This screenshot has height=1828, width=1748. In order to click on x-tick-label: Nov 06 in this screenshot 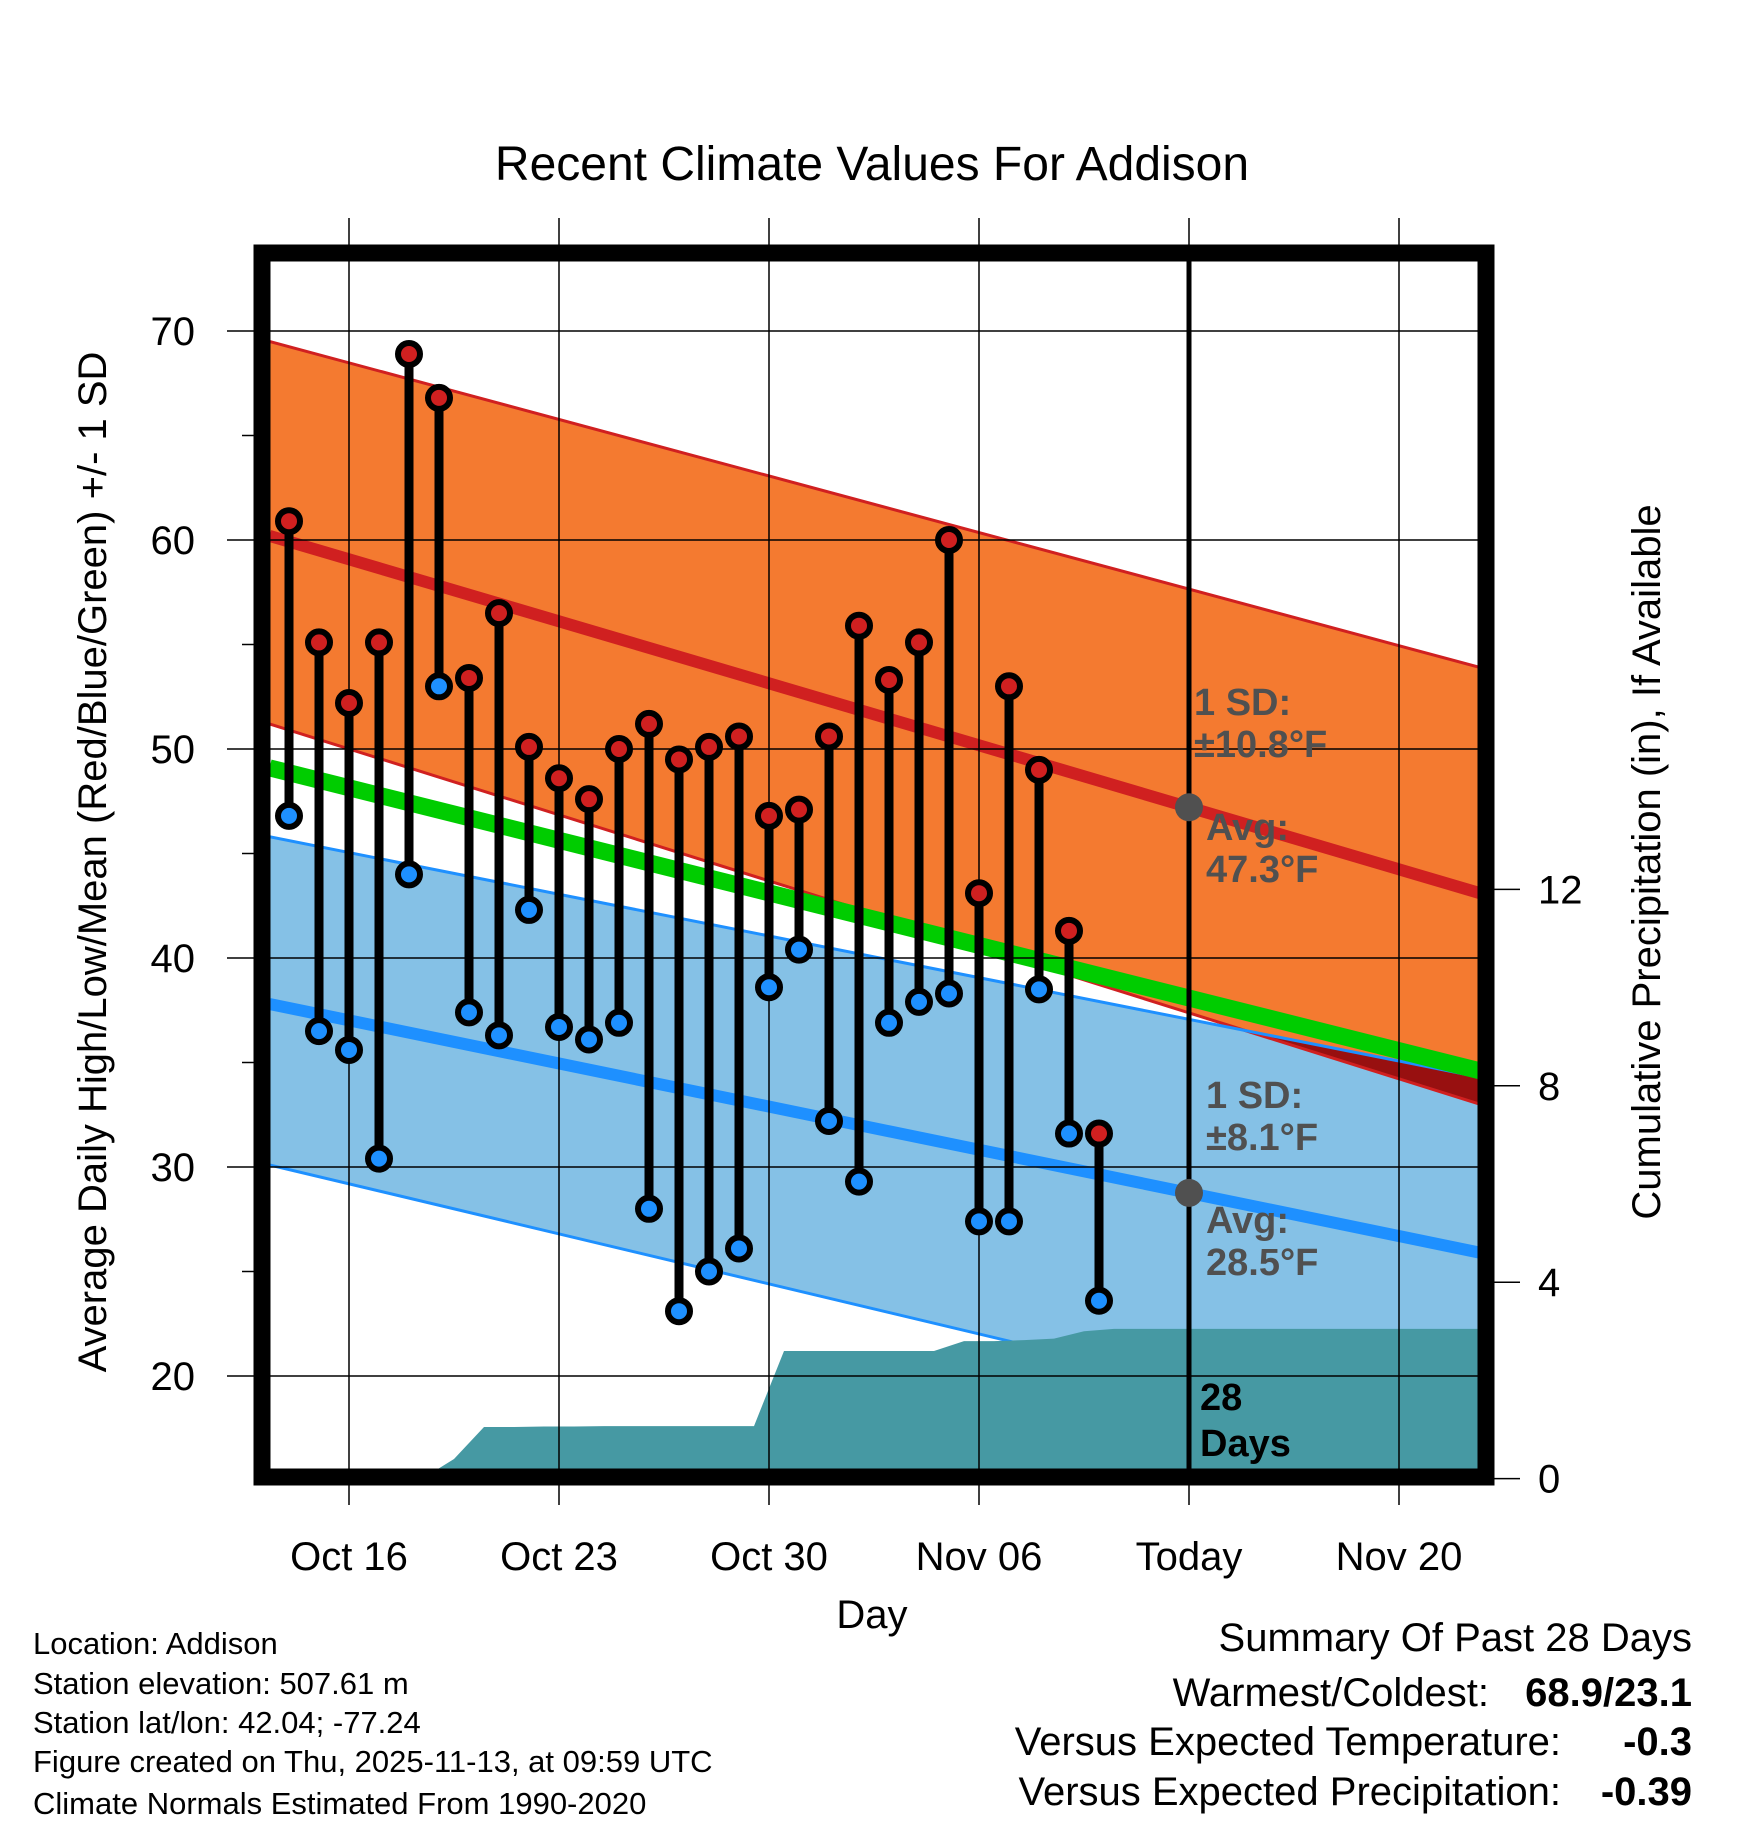, I will do `click(979, 1557)`.